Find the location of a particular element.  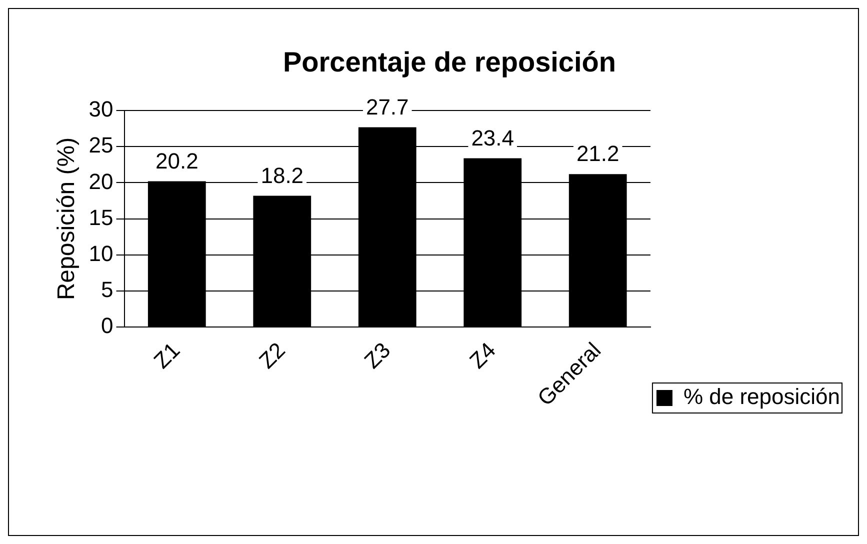

y-tick-label: 0 is located at coordinates (107, 325).